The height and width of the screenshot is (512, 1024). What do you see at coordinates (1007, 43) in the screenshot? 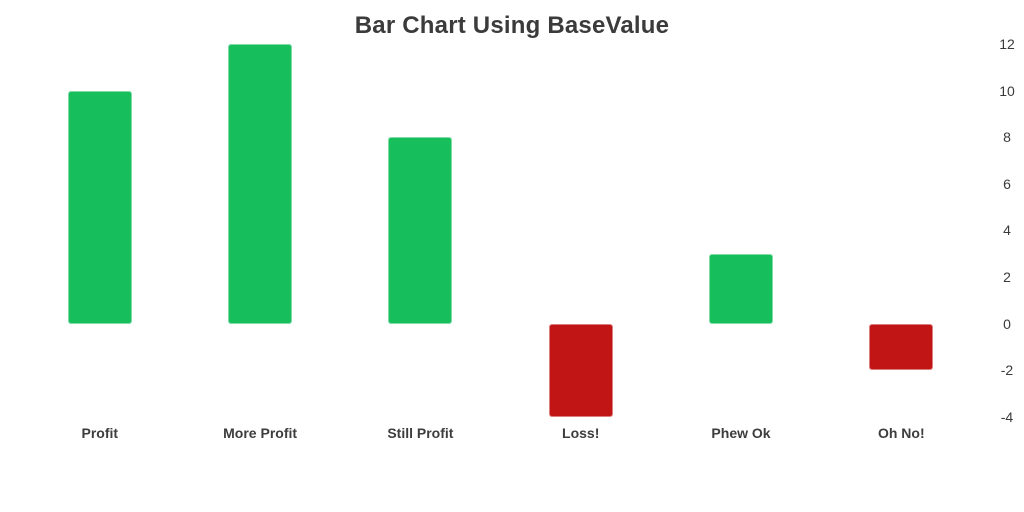
I see `y-axis-tick: 12` at bounding box center [1007, 43].